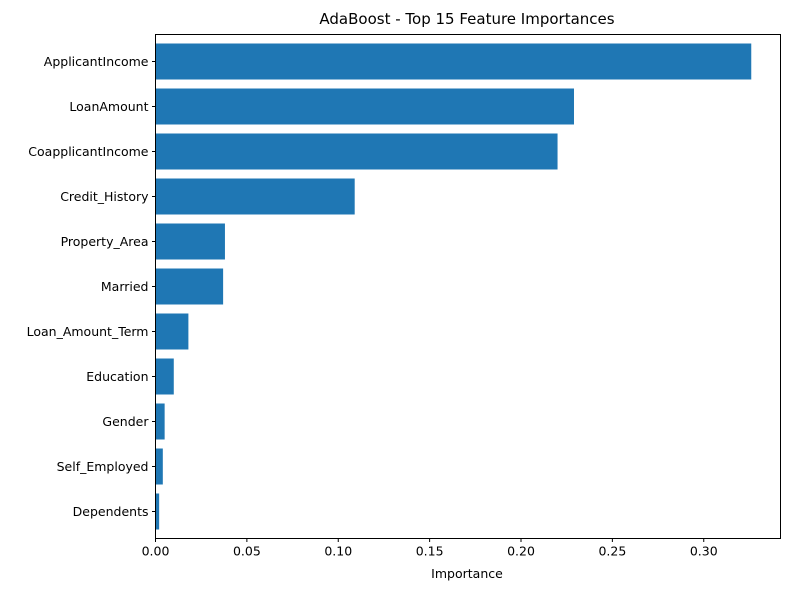  I want to click on chart-title: AdaBoost - Top 15 Feature Importances, so click(466, 19).